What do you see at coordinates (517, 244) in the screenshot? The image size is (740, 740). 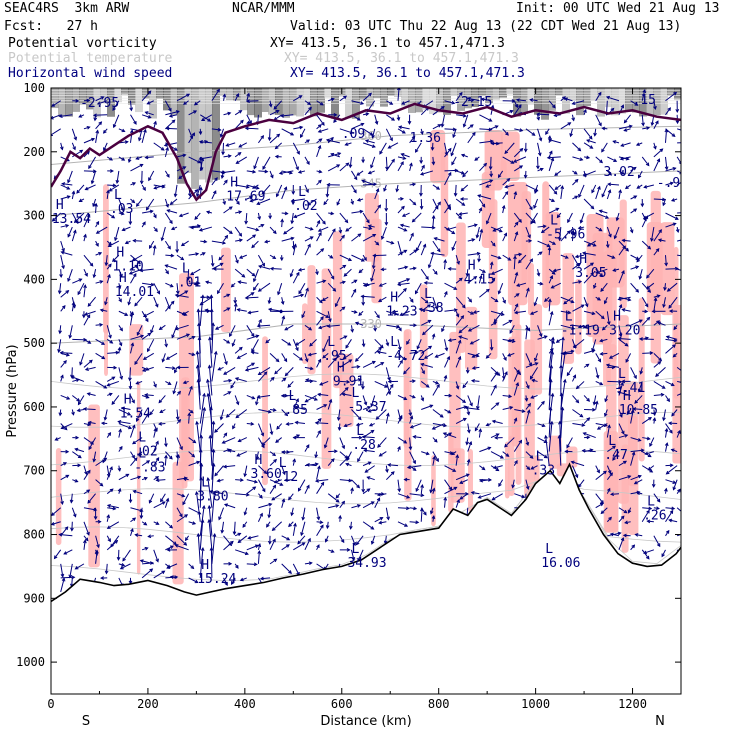 I see `positive-fill-patch` at bounding box center [517, 244].